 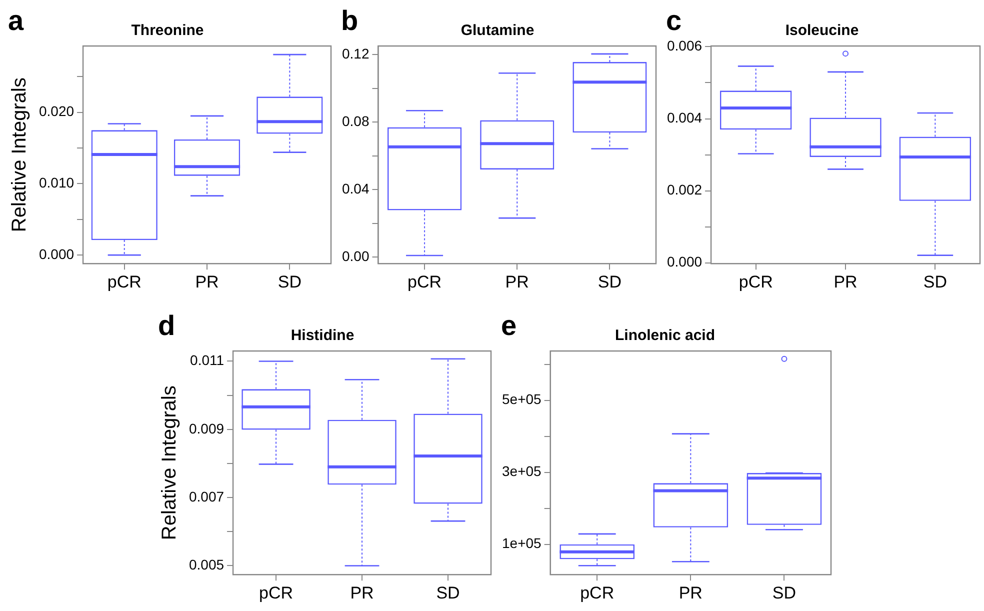 I want to click on y-tick-label: 0.002, so click(x=684, y=190).